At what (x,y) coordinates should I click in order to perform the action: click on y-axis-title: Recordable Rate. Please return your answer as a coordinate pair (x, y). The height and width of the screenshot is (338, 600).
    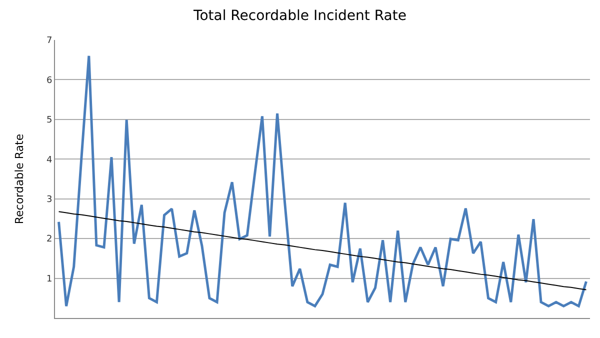
    Looking at the image, I should click on (19, 179).